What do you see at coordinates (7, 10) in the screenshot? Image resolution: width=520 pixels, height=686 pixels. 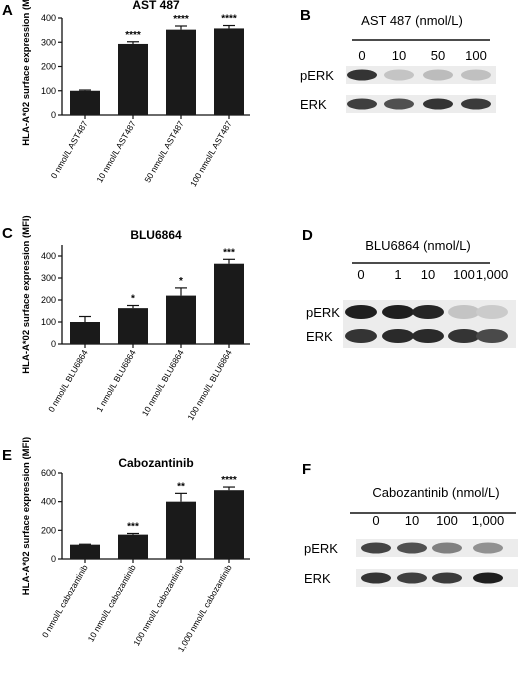 I see `panel-label-a: A` at bounding box center [7, 10].